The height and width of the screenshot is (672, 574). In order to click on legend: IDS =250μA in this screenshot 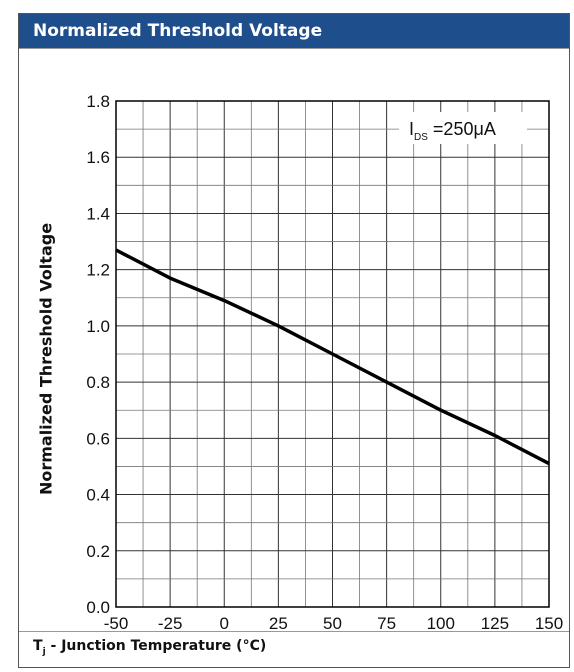, I will do `click(463, 128)`.